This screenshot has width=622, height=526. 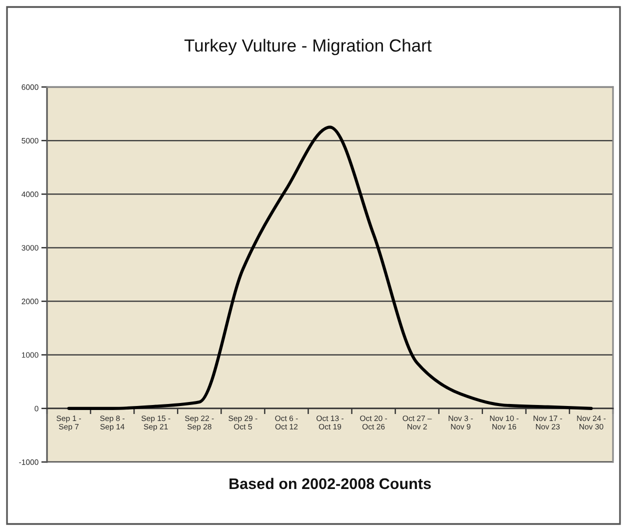 What do you see at coordinates (308, 47) in the screenshot?
I see `chart-title: Turkey Vulture - Migration Chart` at bounding box center [308, 47].